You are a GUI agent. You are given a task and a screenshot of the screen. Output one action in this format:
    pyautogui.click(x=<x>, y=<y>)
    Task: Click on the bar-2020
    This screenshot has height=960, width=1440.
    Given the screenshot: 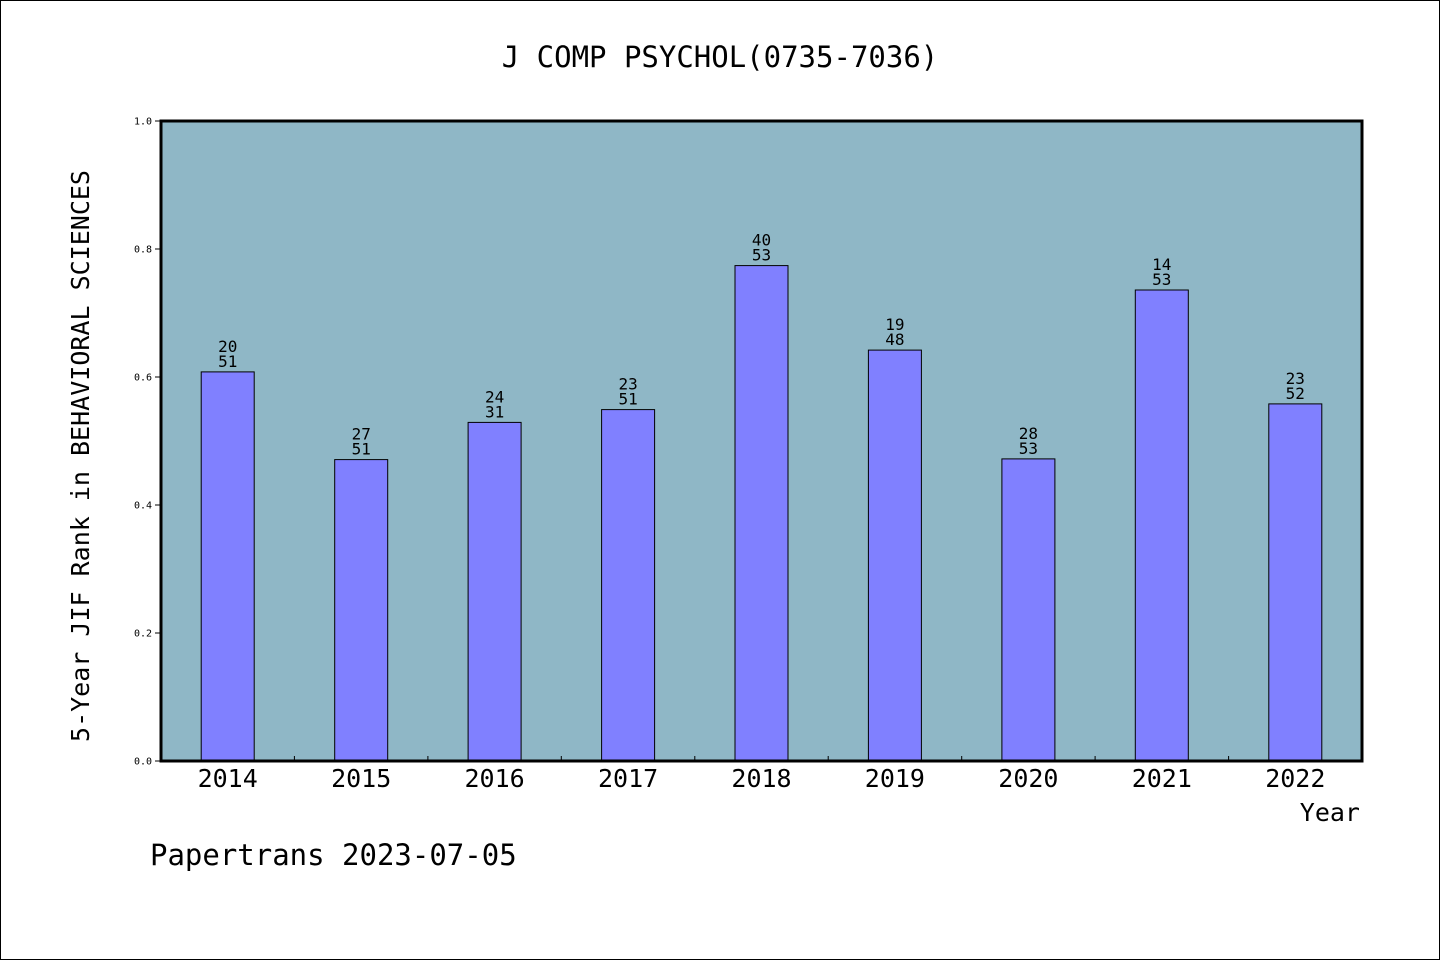 What is the action you would take?
    pyautogui.click(x=1028, y=610)
    